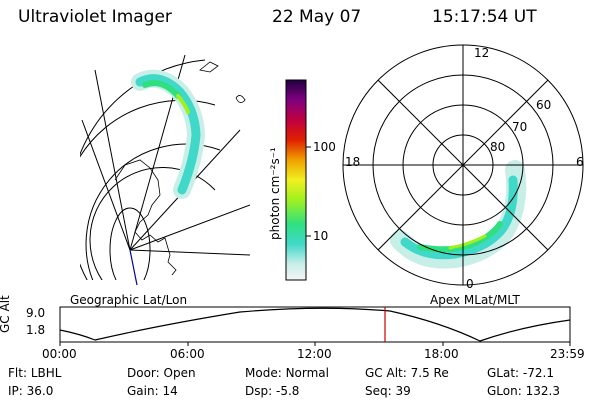 The height and width of the screenshot is (400, 600). Describe the element at coordinates (59, 354) in the screenshot. I see `altitude-xtick-0000: 00:00` at that location.